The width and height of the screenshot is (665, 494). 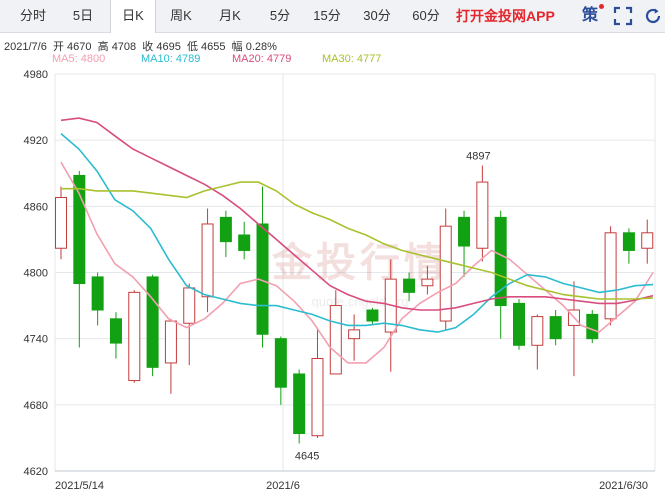 I want to click on fullscreen-icon, so click(x=623, y=16).